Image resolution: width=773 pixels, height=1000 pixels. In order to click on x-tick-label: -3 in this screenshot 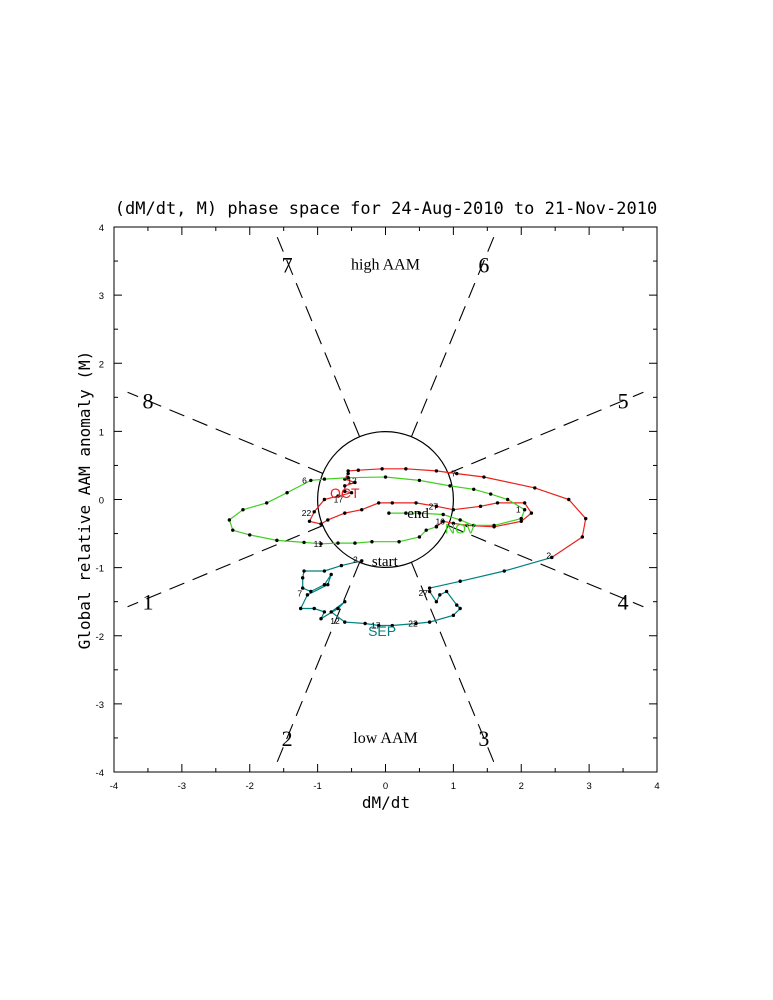, I will do `click(182, 786)`.